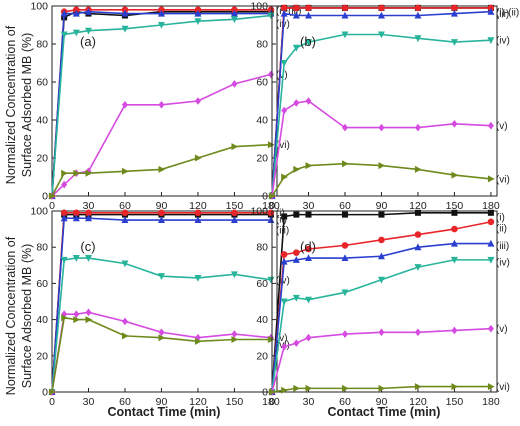  What do you see at coordinates (308, 246) in the screenshot?
I see `panel-label: (d)` at bounding box center [308, 246].